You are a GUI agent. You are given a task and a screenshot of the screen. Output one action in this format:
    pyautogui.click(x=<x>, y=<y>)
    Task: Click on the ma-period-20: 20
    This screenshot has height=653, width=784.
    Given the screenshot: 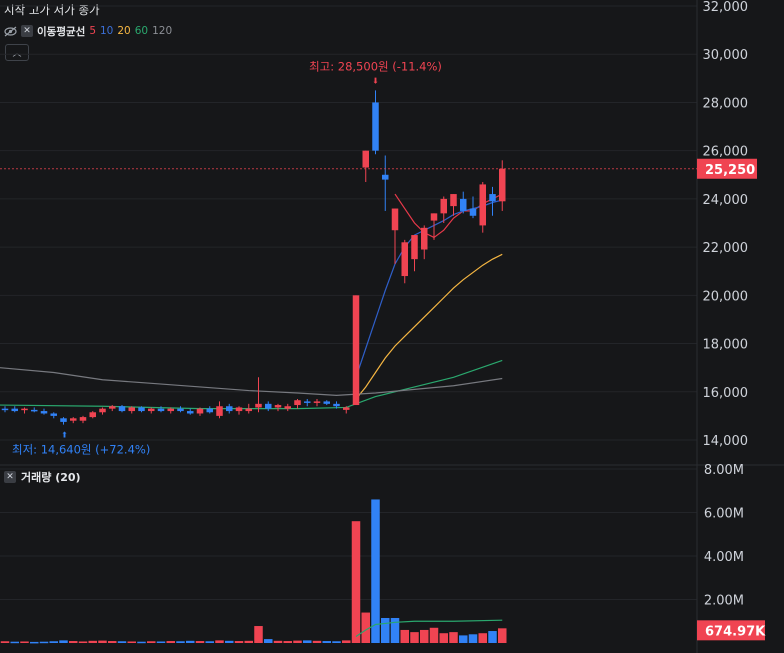 What is the action you would take?
    pyautogui.click(x=124, y=31)
    